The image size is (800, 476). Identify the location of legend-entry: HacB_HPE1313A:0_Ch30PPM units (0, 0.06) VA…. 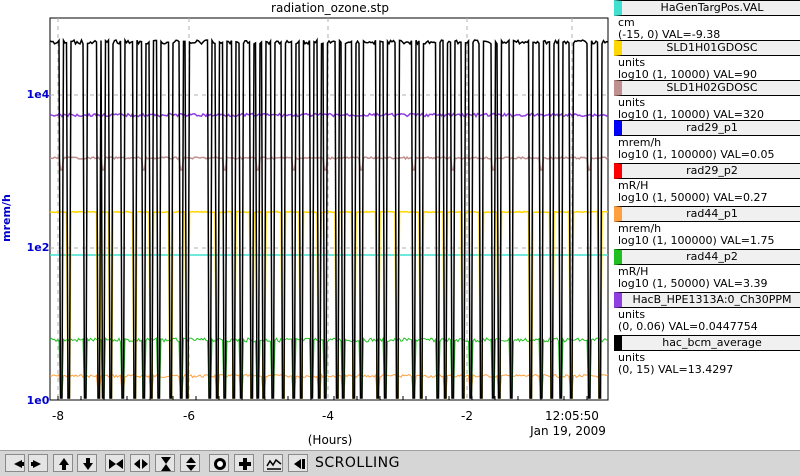
(705, 317).